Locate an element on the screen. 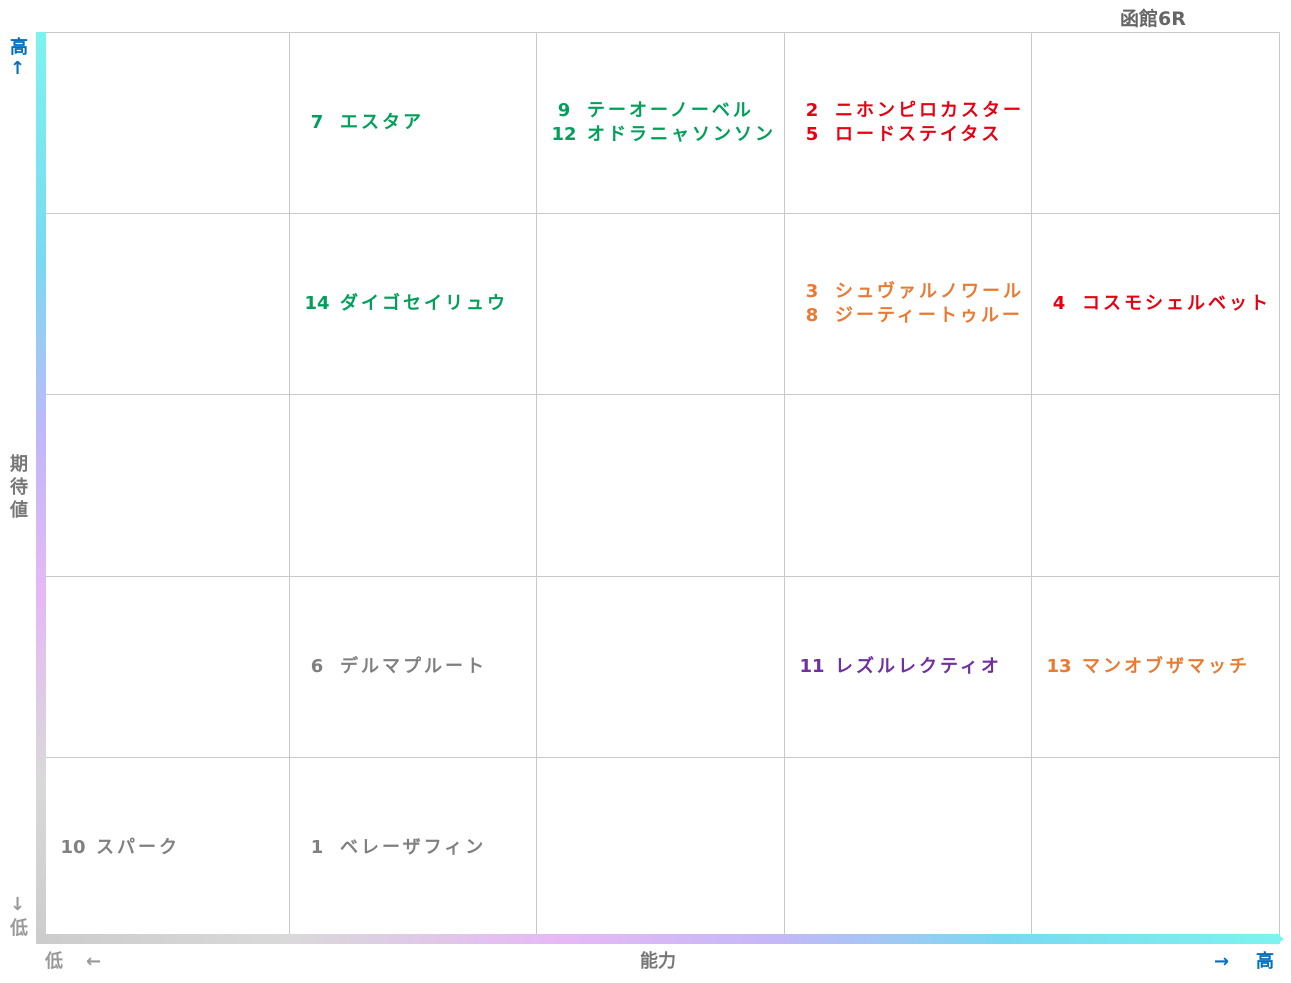  horse-number: 8 is located at coordinates (812, 315).